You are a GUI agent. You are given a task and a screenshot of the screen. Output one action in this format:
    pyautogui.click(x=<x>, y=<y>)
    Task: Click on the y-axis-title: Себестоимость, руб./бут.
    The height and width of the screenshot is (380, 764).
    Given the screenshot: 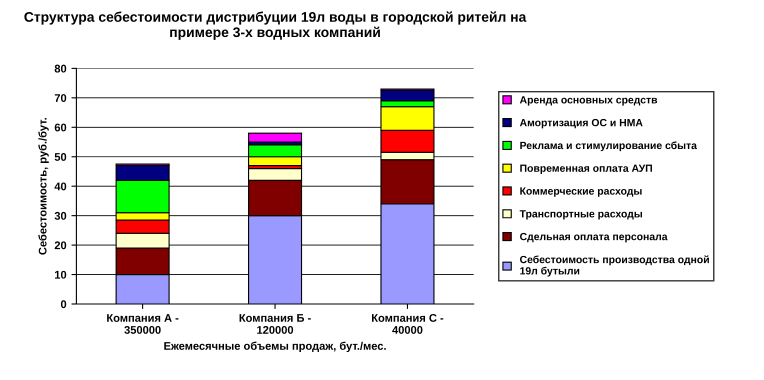 What is the action you would take?
    pyautogui.click(x=43, y=186)
    